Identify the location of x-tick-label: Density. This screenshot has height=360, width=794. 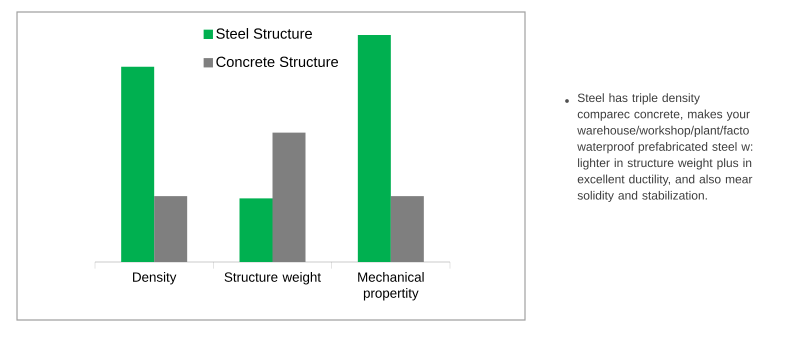
(154, 278).